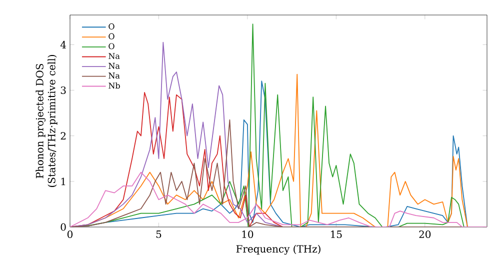  Describe the element at coordinates (47, 121) in the screenshot. I see `y-axis-title: Phonon projected DOS (States/THz·primitive cell)` at that location.